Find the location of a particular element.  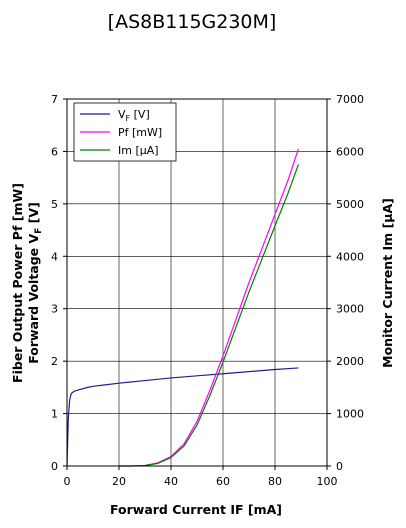

series-line is located at coordinates (182, 417).